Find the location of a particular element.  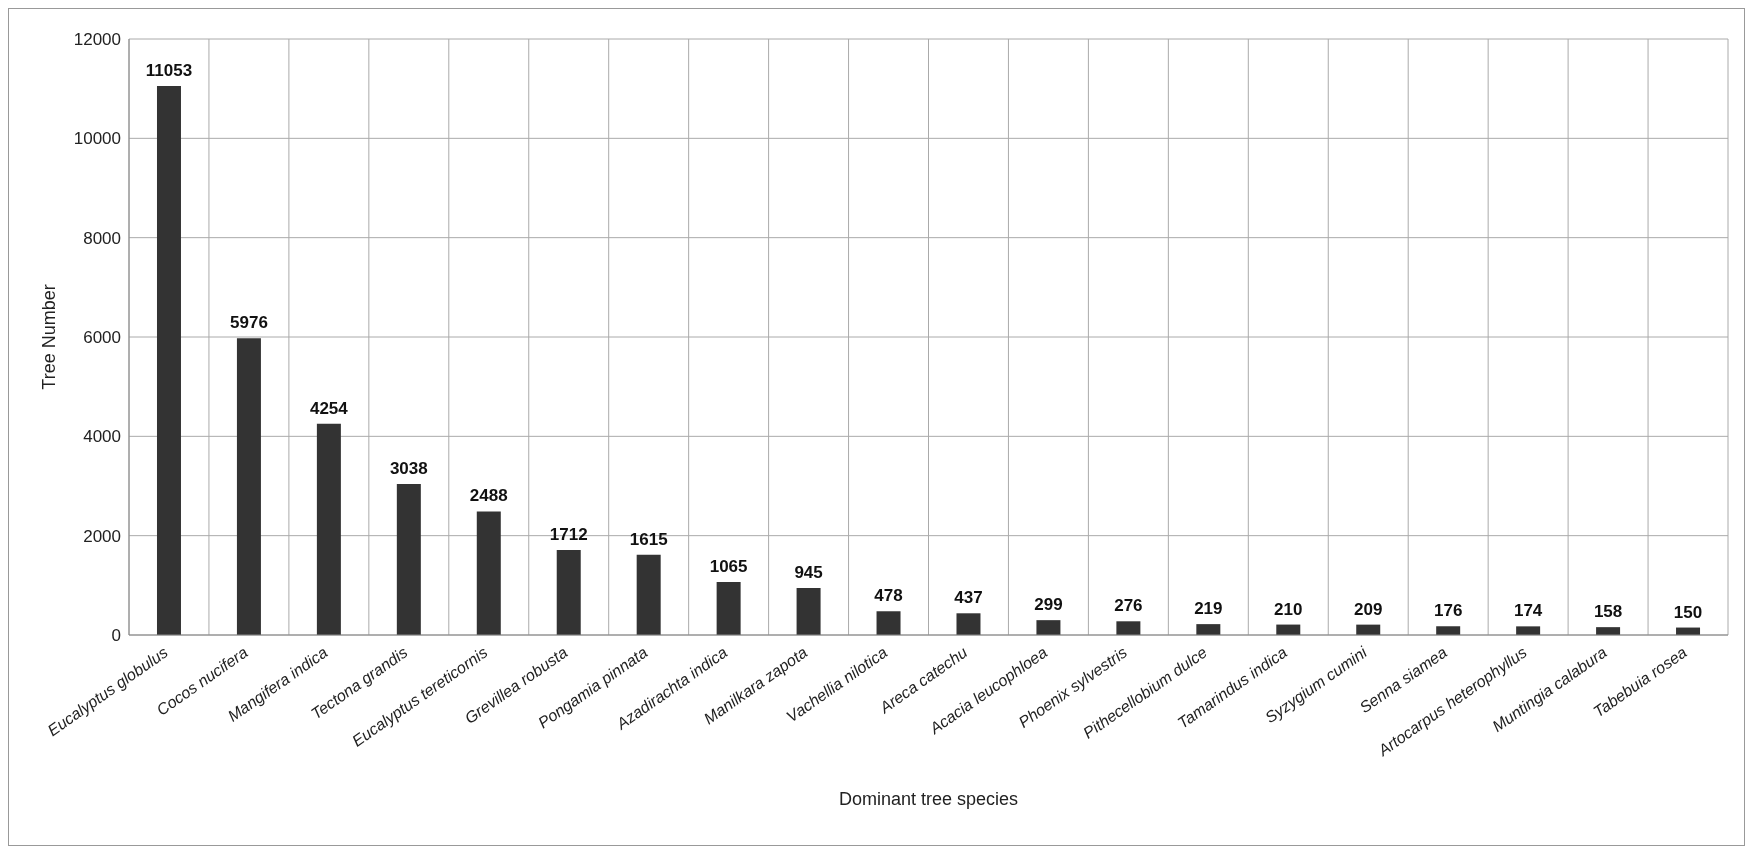

data-label: 2488 is located at coordinates (488, 496).